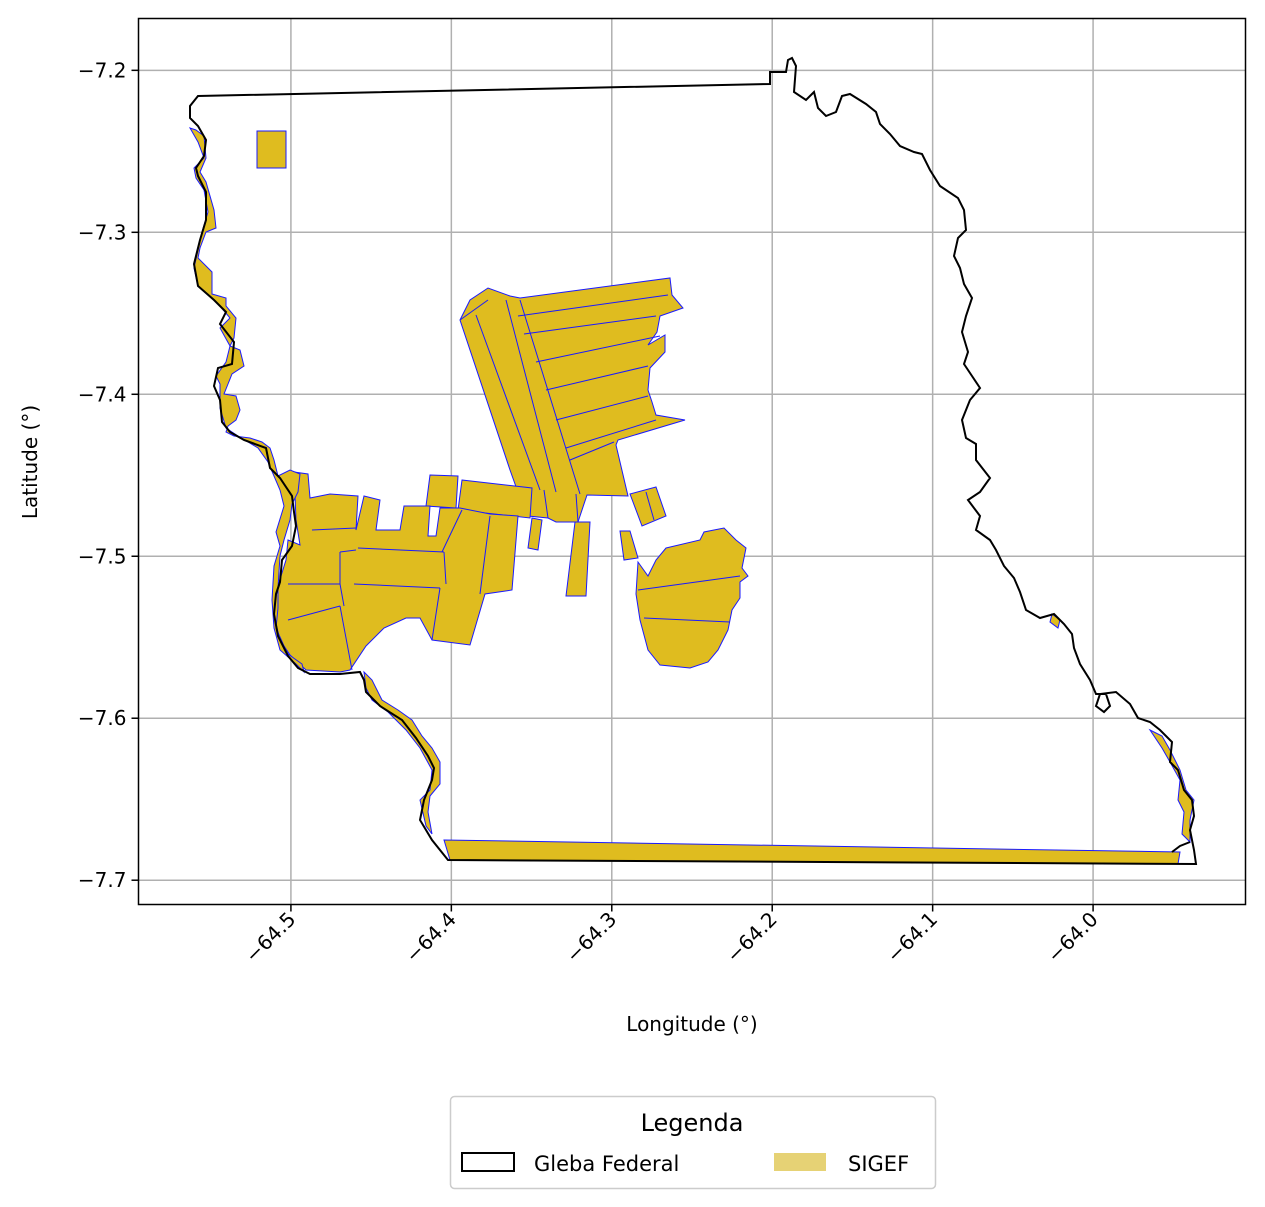 This screenshot has width=1265, height=1207. I want to click on legend-label-sigef: SIGEF, so click(878, 1164).